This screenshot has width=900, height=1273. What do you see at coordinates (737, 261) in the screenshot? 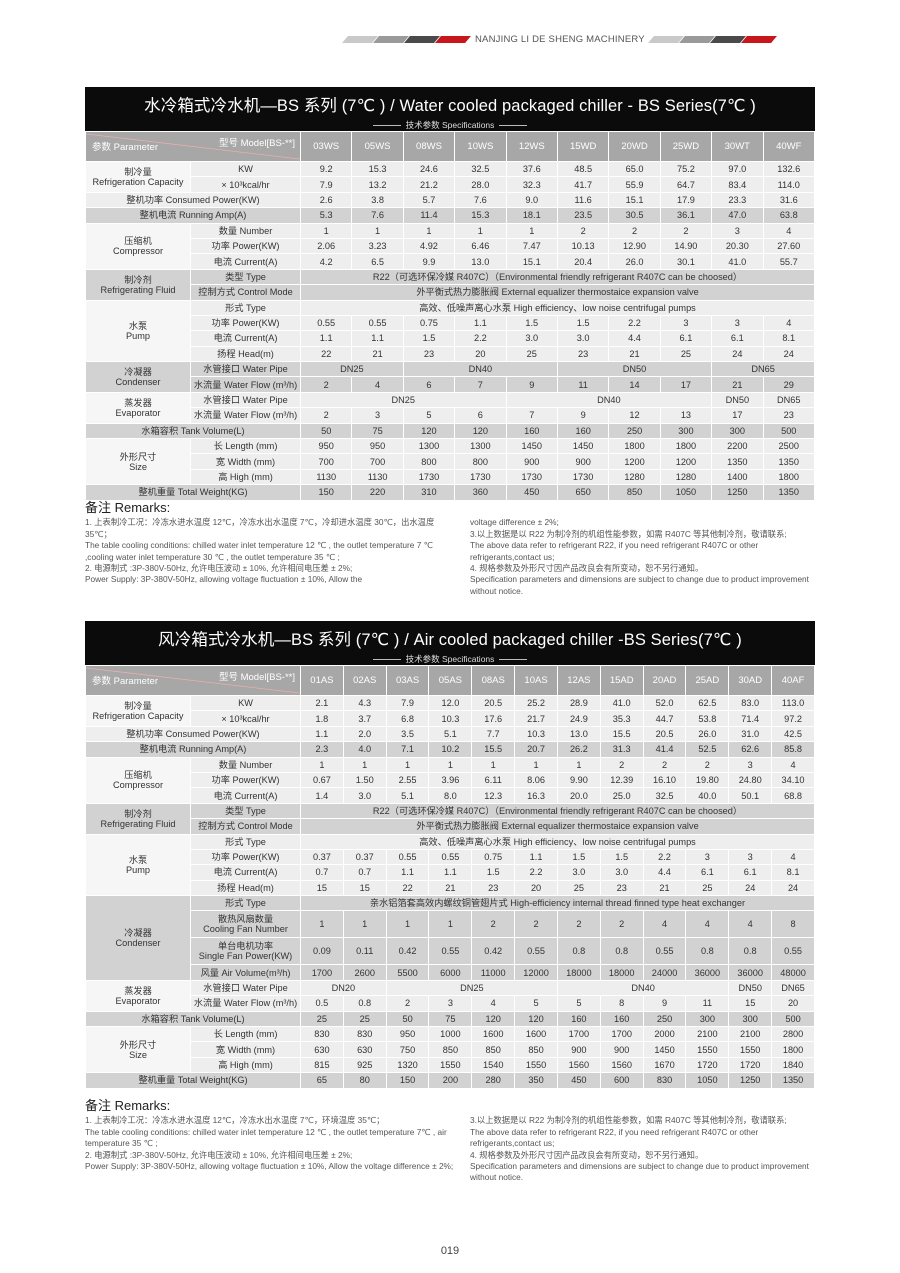
I see `value-cell: 41.0` at bounding box center [737, 261].